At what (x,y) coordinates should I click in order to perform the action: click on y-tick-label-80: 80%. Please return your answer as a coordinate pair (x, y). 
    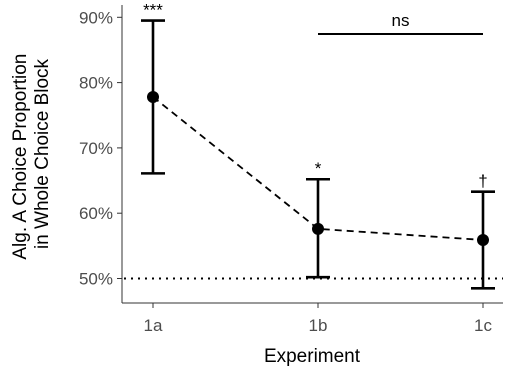
    Looking at the image, I should click on (96, 83).